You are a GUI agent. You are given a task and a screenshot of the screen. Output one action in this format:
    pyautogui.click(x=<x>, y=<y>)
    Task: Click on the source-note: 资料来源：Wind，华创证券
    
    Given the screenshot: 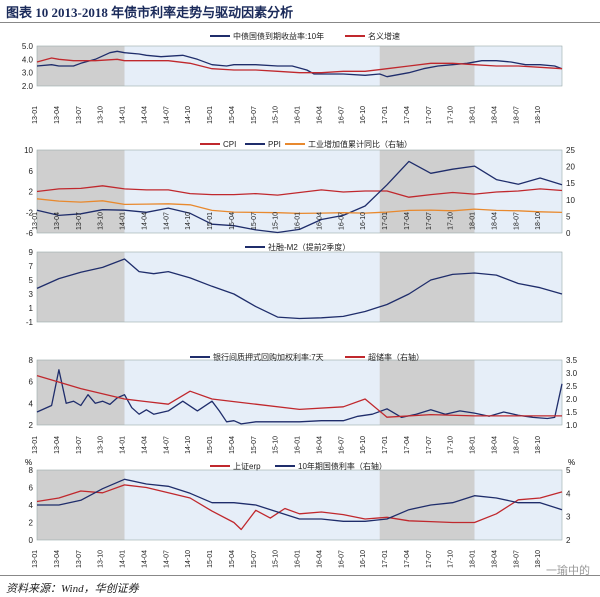 What is the action you would take?
    pyautogui.click(x=72, y=589)
    